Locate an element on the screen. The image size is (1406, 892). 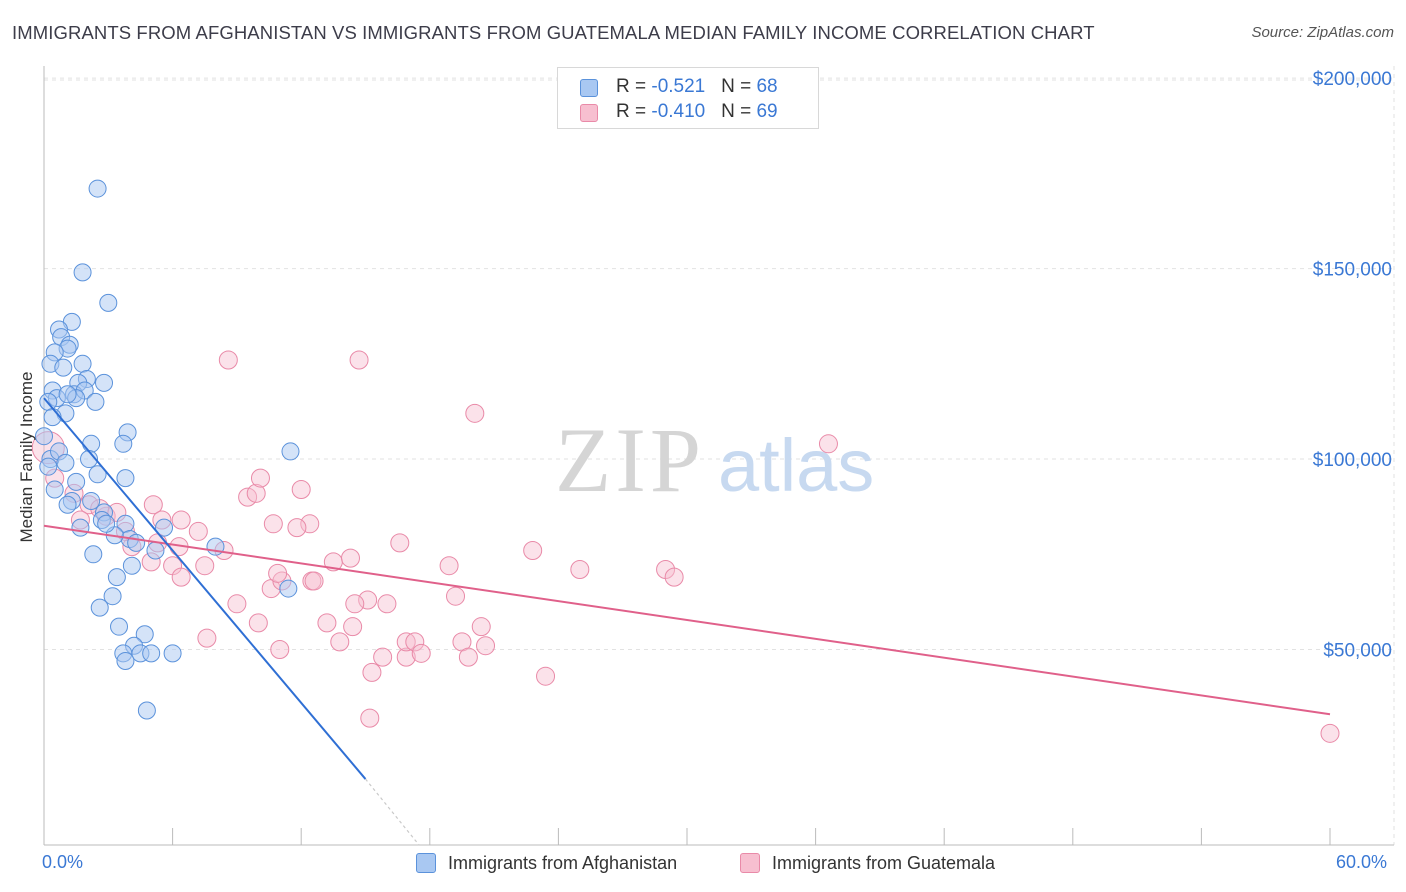
n-value: 68 is located at coordinates (767, 86).